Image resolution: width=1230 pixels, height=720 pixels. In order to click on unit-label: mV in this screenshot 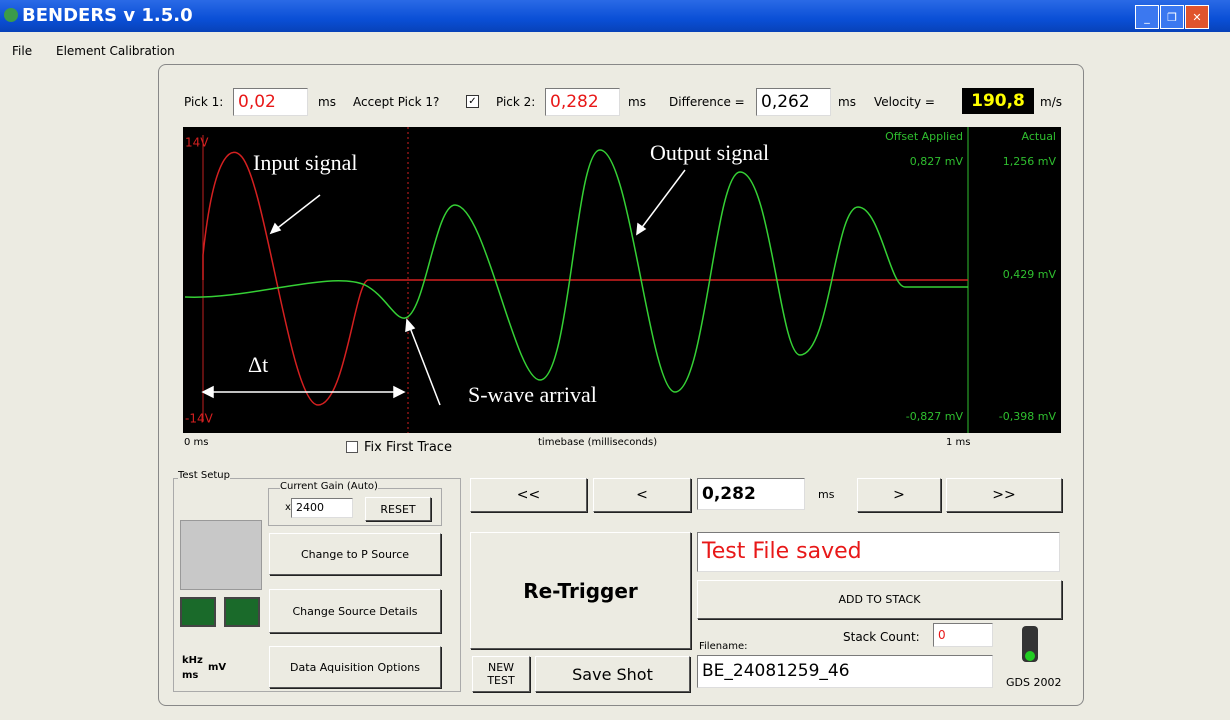, I will do `click(217, 667)`.